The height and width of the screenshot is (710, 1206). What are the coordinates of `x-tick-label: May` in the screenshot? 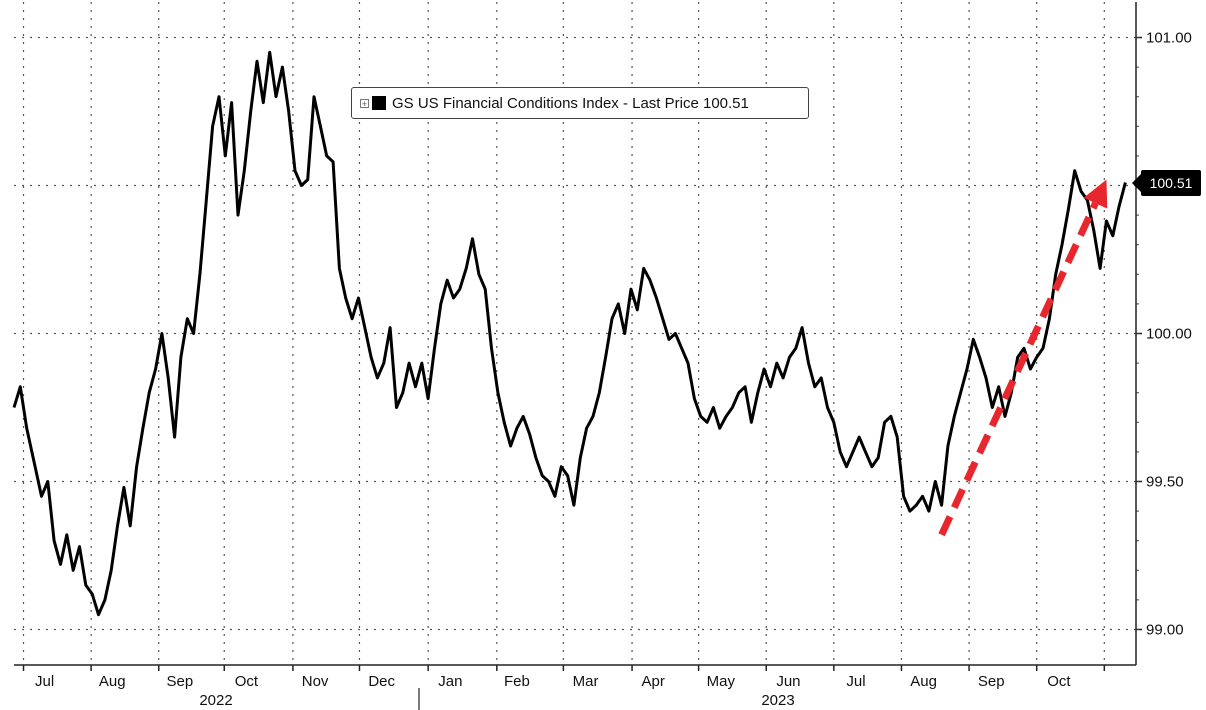 It's located at (721, 681).